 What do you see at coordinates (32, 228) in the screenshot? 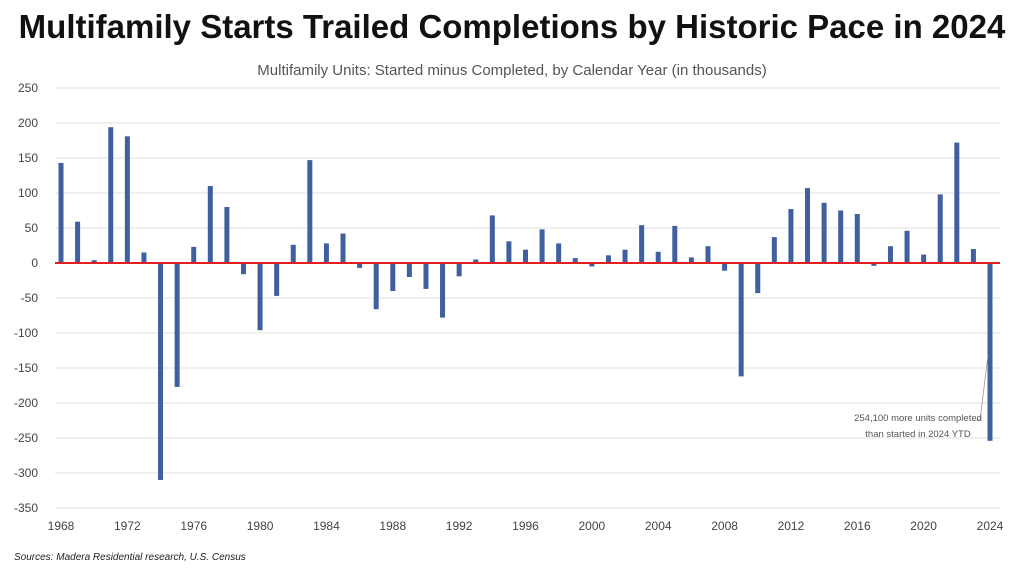
I see `y-tick-label: 50` at bounding box center [32, 228].